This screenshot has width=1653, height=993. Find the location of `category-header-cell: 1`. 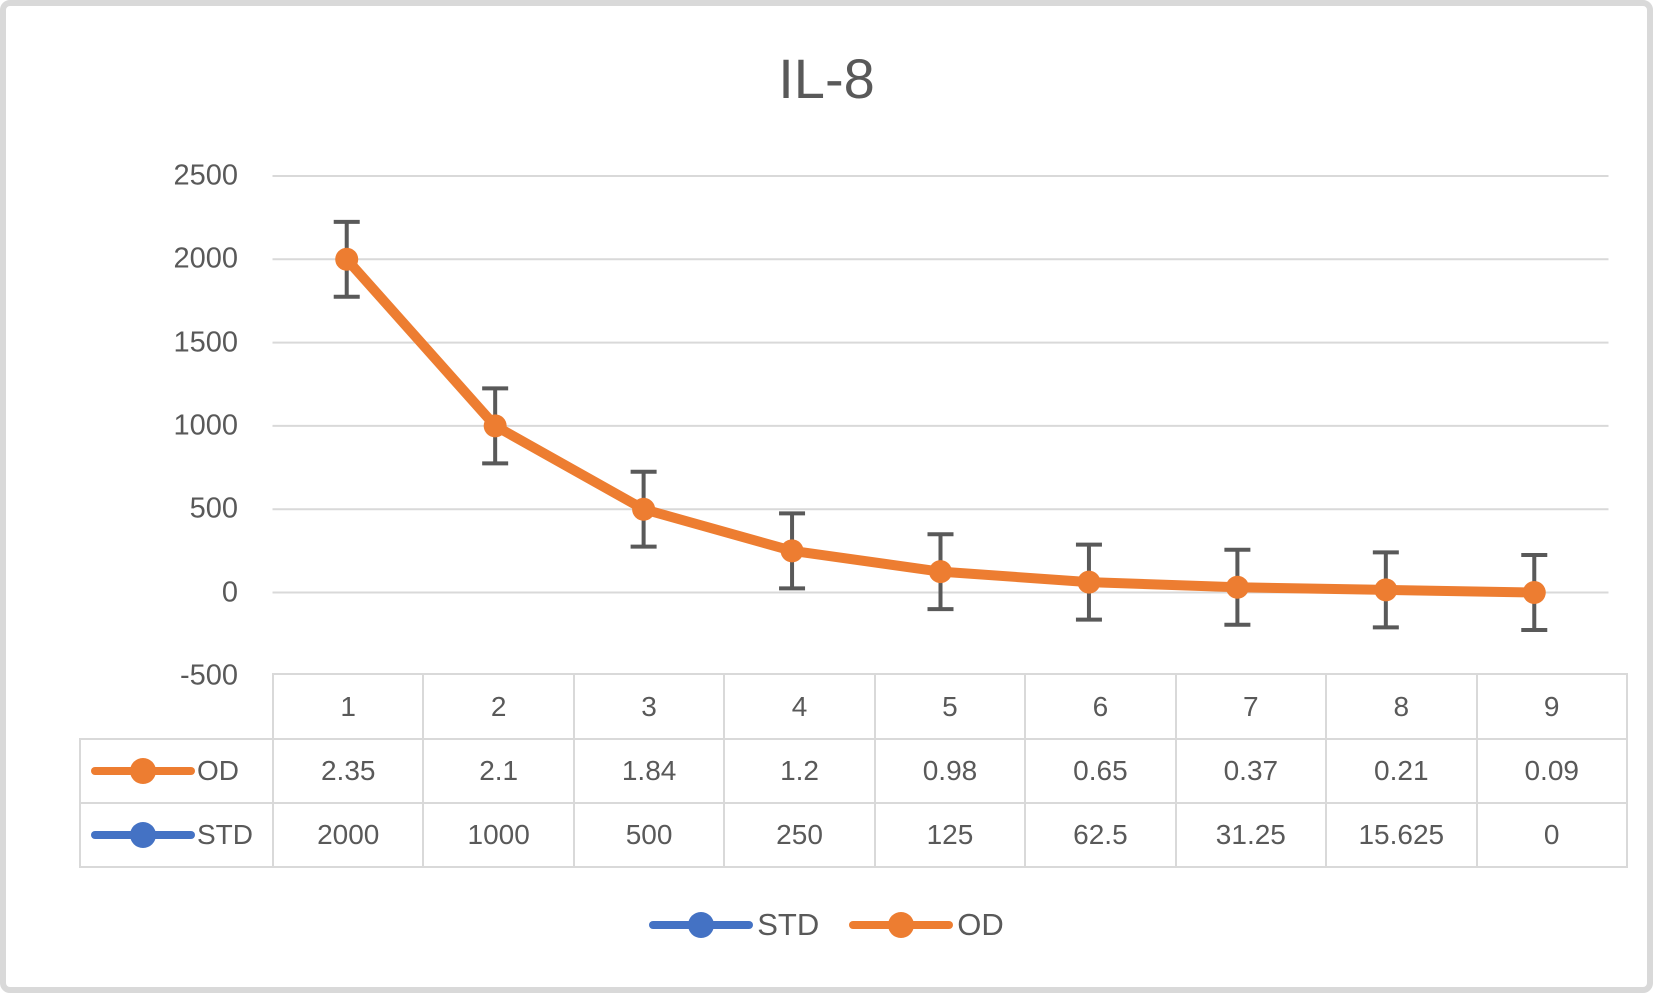

category-header-cell: 1 is located at coordinates (348, 706).